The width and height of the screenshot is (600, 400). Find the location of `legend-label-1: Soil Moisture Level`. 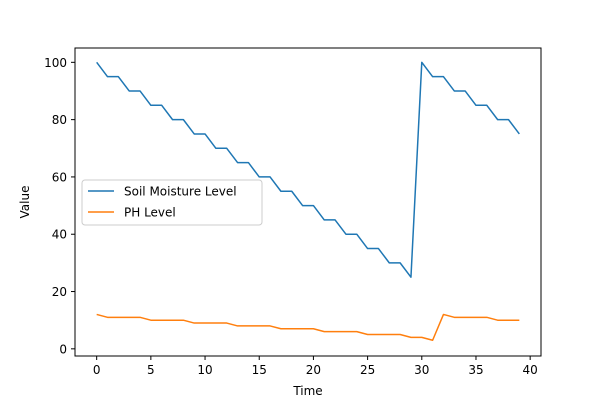

legend-label-1: Soil Moisture Level is located at coordinates (180, 192).